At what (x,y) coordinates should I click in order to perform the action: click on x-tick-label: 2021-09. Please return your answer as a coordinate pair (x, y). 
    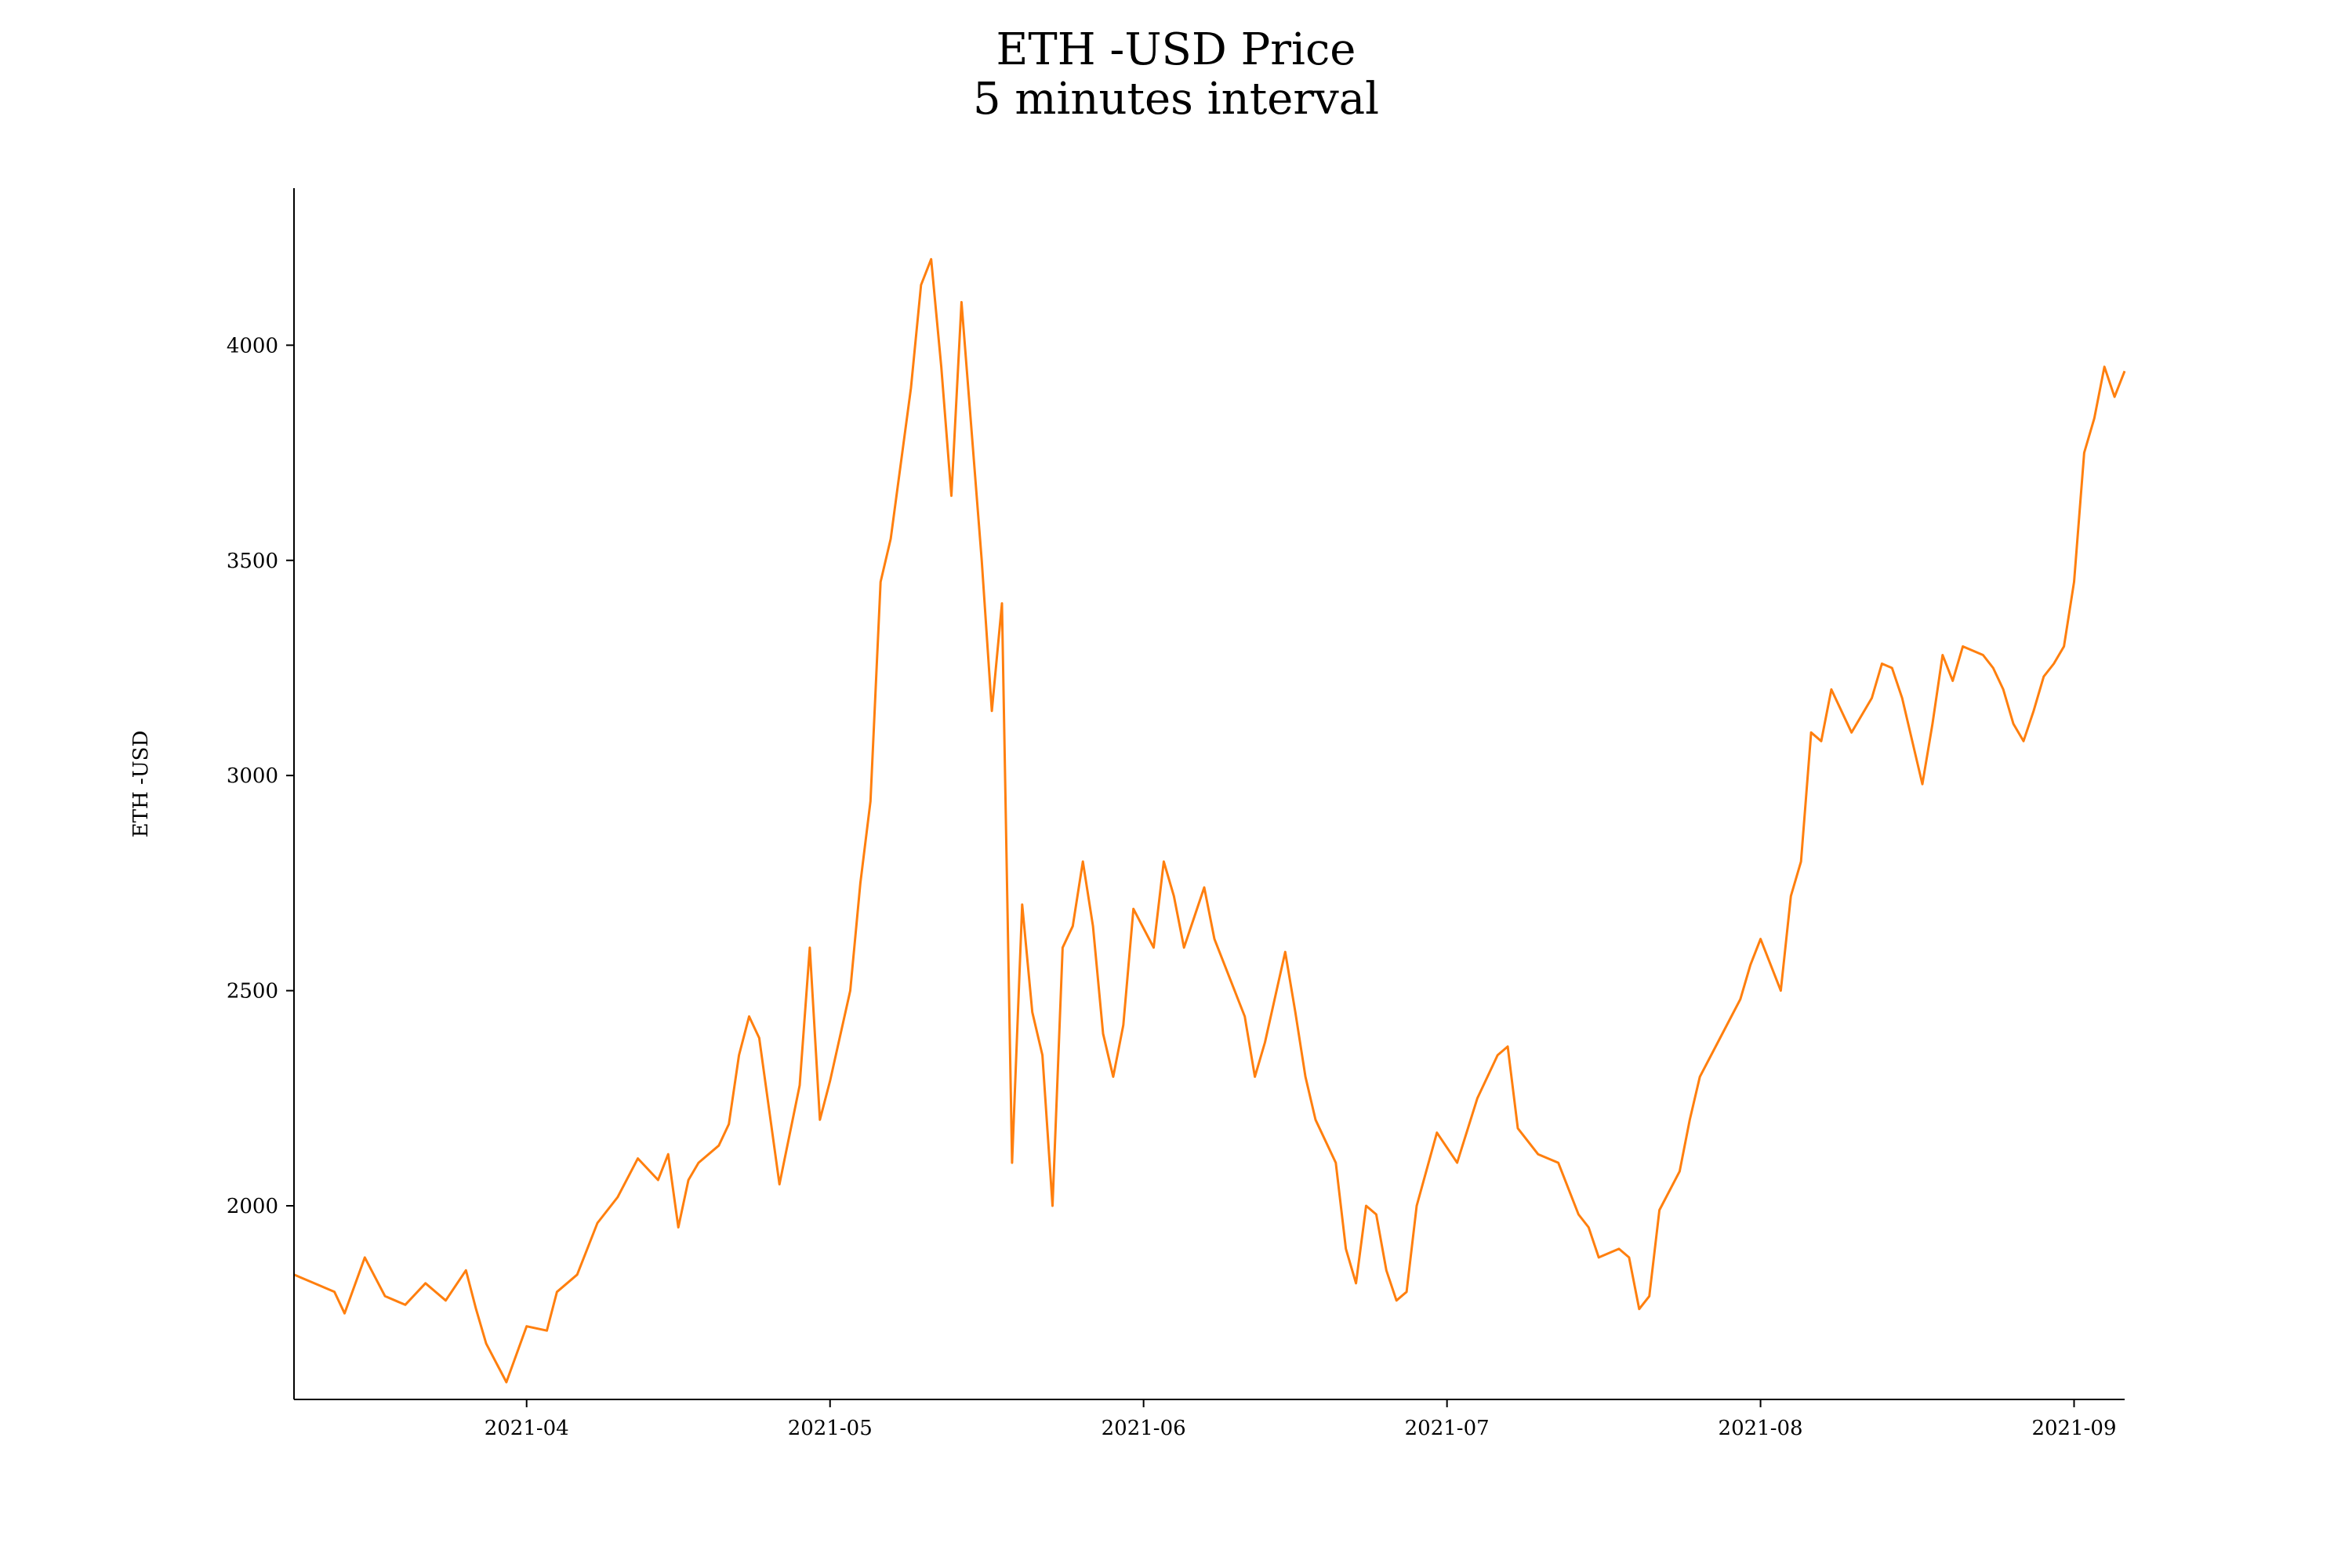
    Looking at the image, I should click on (2073, 1428).